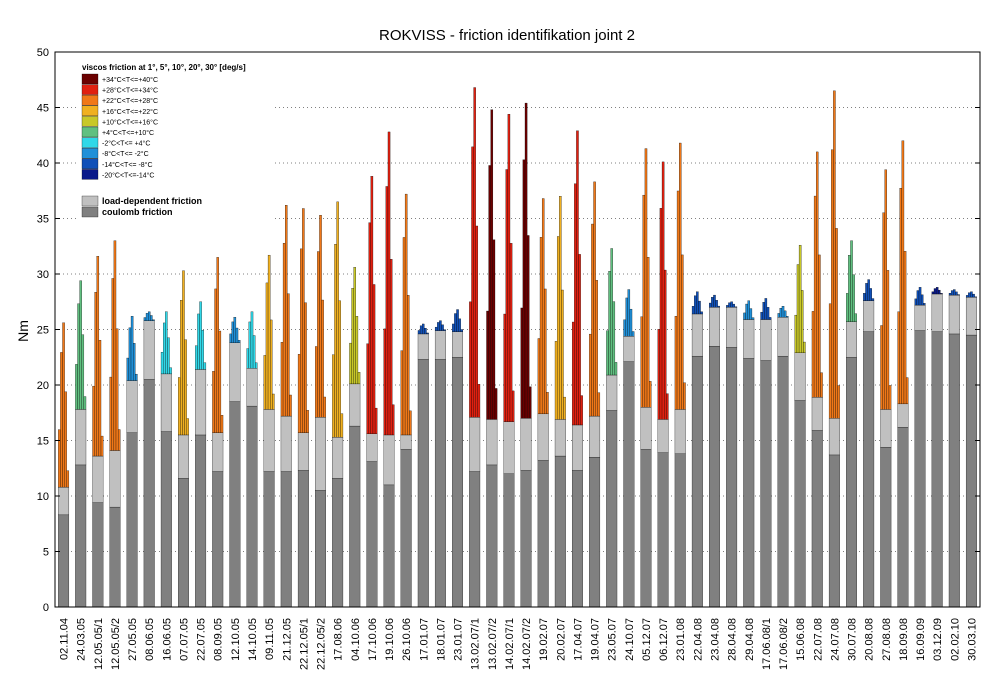 This screenshot has height=683, width=1000. I want to click on legend-box, so click(176, 141).